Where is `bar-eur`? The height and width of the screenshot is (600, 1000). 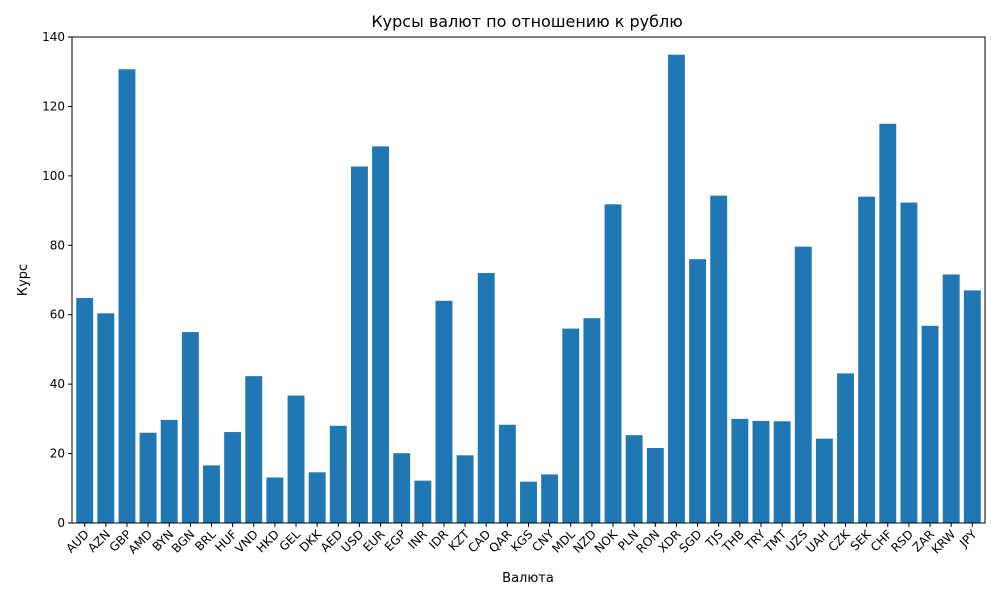 bar-eur is located at coordinates (381, 334).